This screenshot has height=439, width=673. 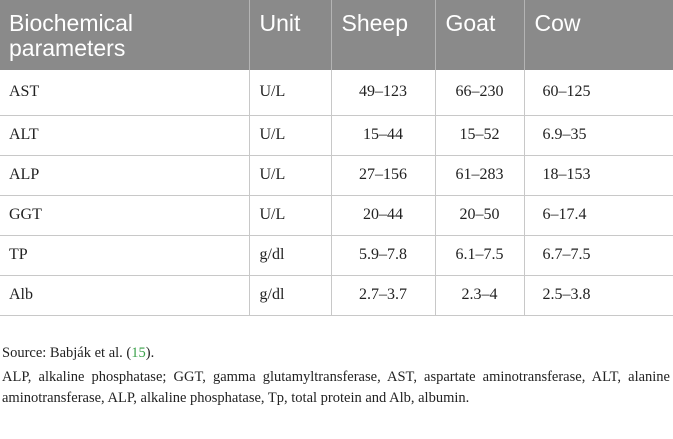 I want to click on table-row: Alb g/dl 2.7–3.7 2.3–4 2.5–3.8, so click(x=336, y=295).